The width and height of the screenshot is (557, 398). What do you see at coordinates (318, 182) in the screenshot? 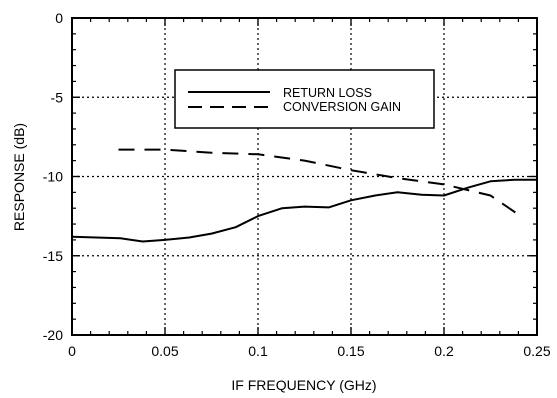
I see `series-line-conversion-gain` at bounding box center [318, 182].